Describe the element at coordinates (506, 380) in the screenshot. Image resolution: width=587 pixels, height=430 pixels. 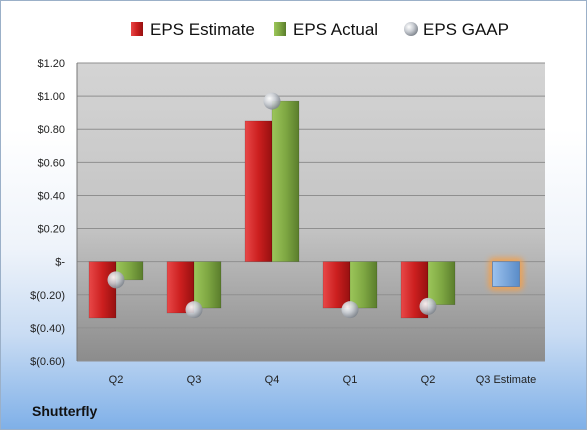
I see `x-tick-label: Q3 Estimate` at that location.